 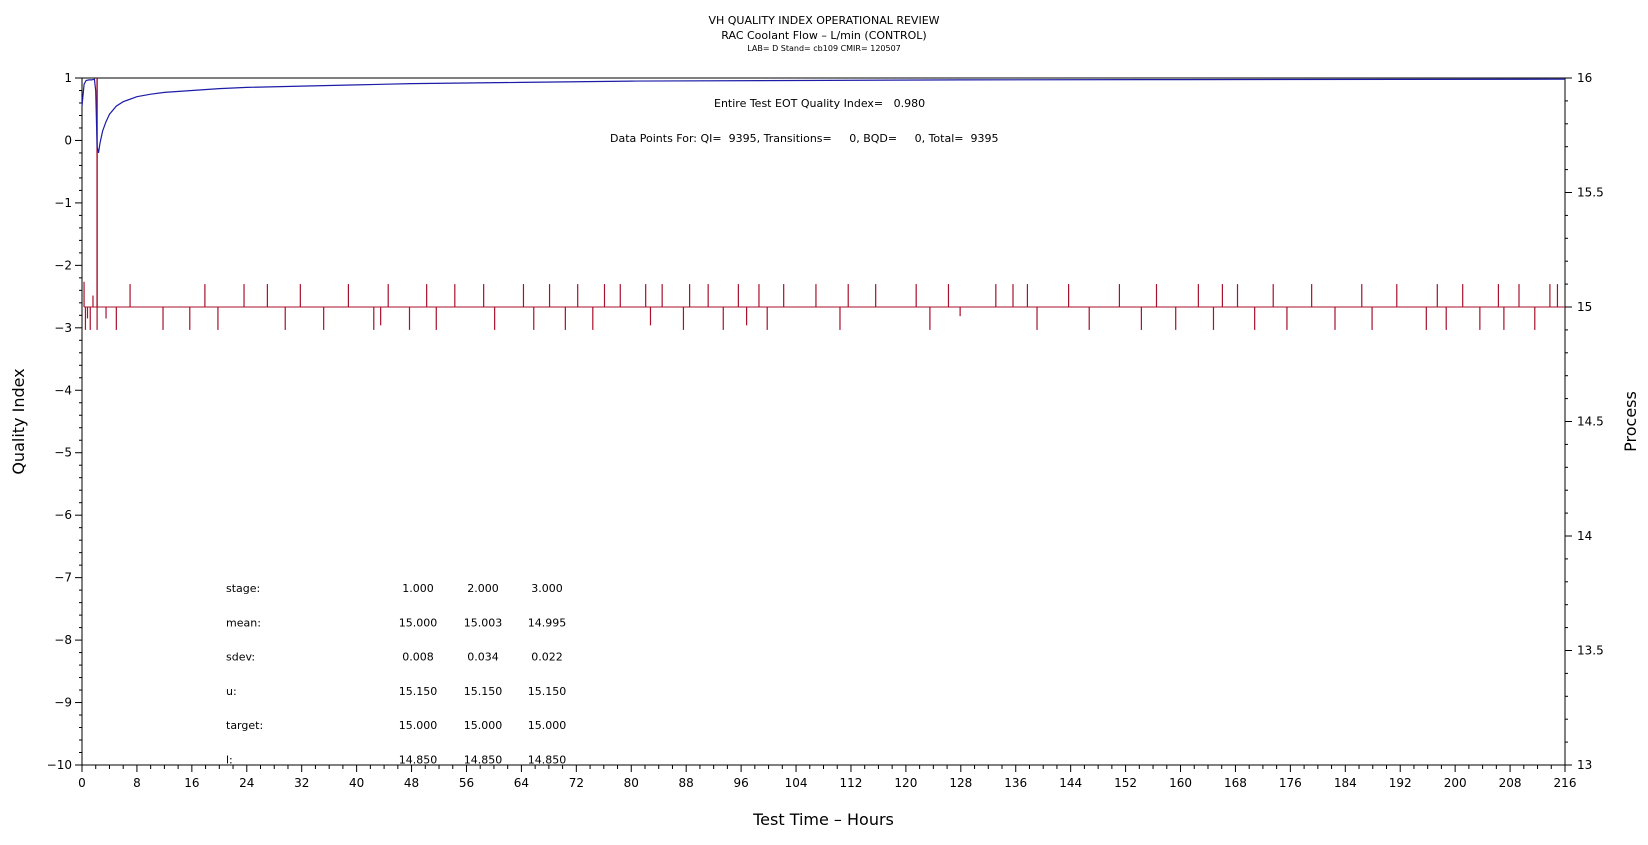 What do you see at coordinates (483, 622) in the screenshot?
I see `stats-cell: 15.003` at bounding box center [483, 622].